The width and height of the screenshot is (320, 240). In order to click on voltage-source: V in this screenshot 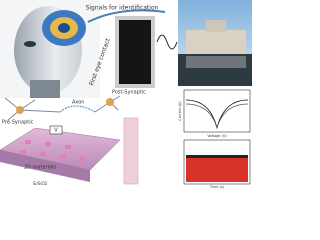, I will do `click(56, 131)`.